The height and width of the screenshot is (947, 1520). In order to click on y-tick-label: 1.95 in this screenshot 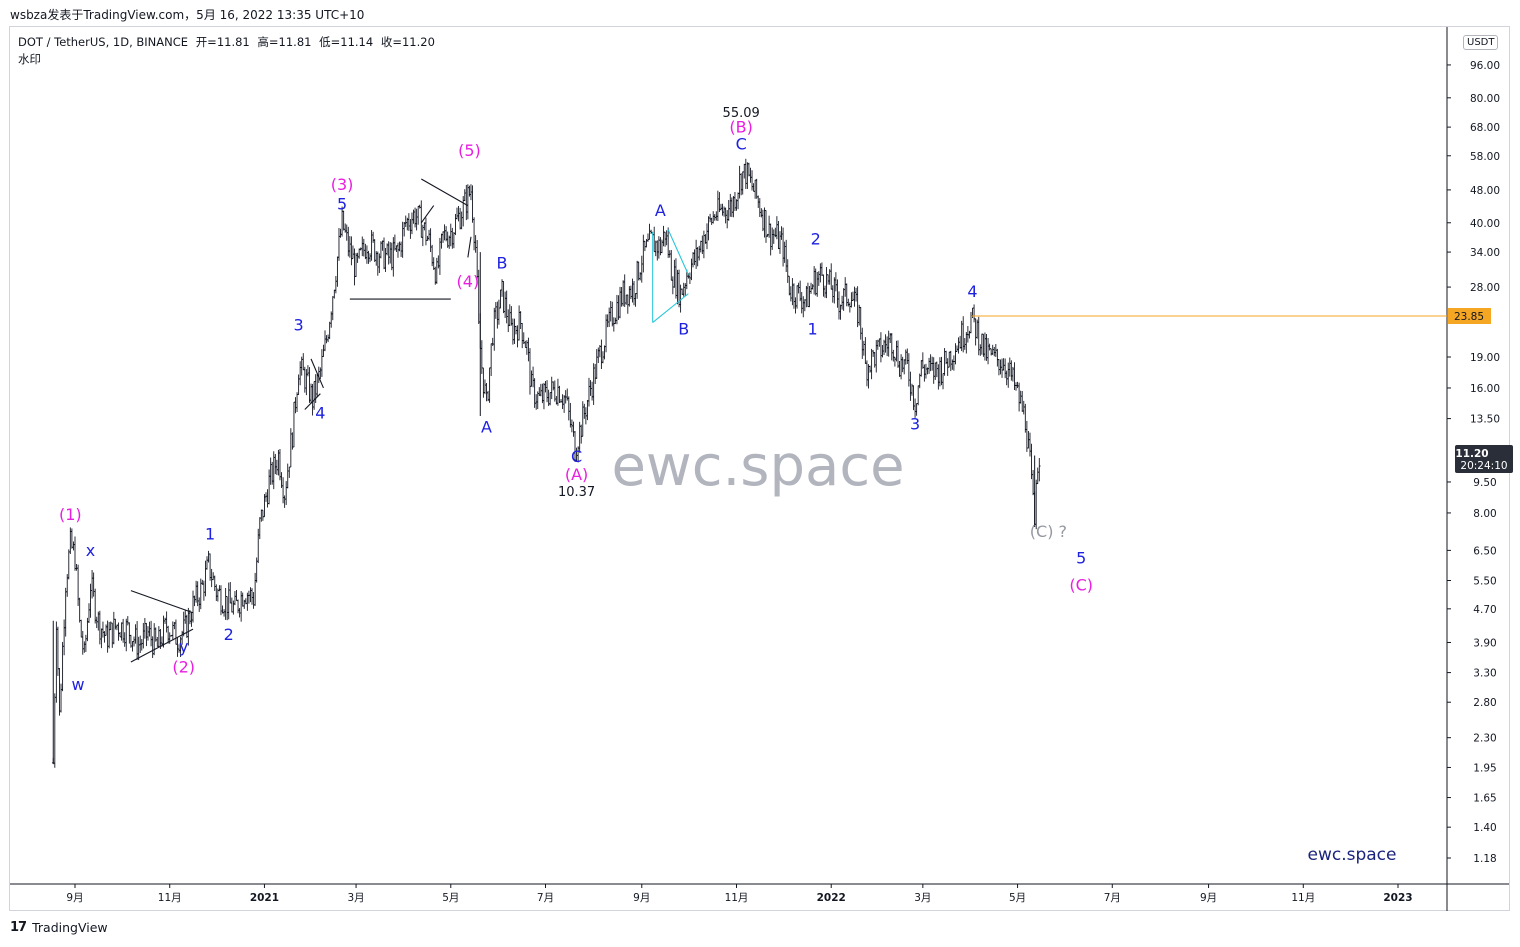, I will do `click(1484, 768)`.